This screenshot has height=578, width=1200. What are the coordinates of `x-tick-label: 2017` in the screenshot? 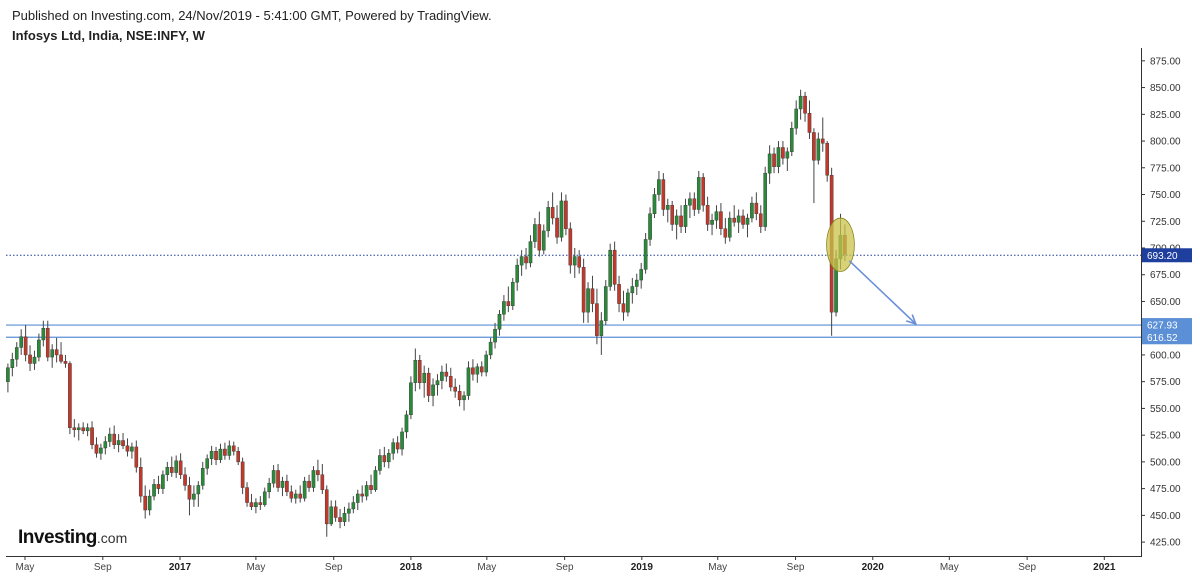 It's located at (180, 567).